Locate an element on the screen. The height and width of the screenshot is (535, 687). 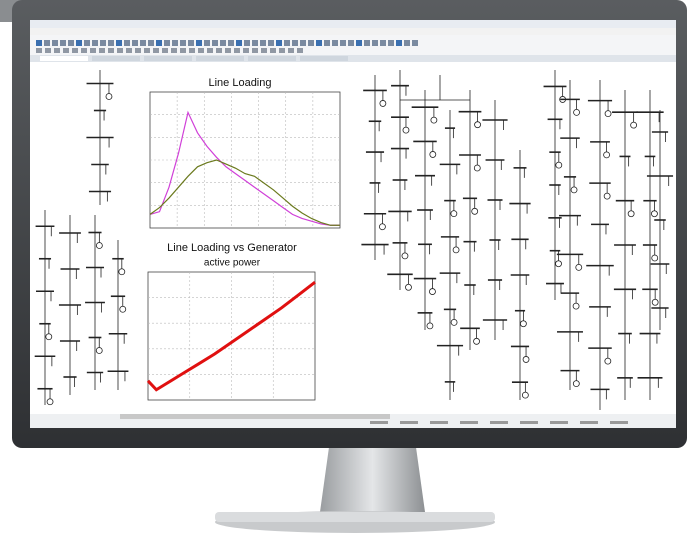
monitor-neck is located at coordinates (372, 476).